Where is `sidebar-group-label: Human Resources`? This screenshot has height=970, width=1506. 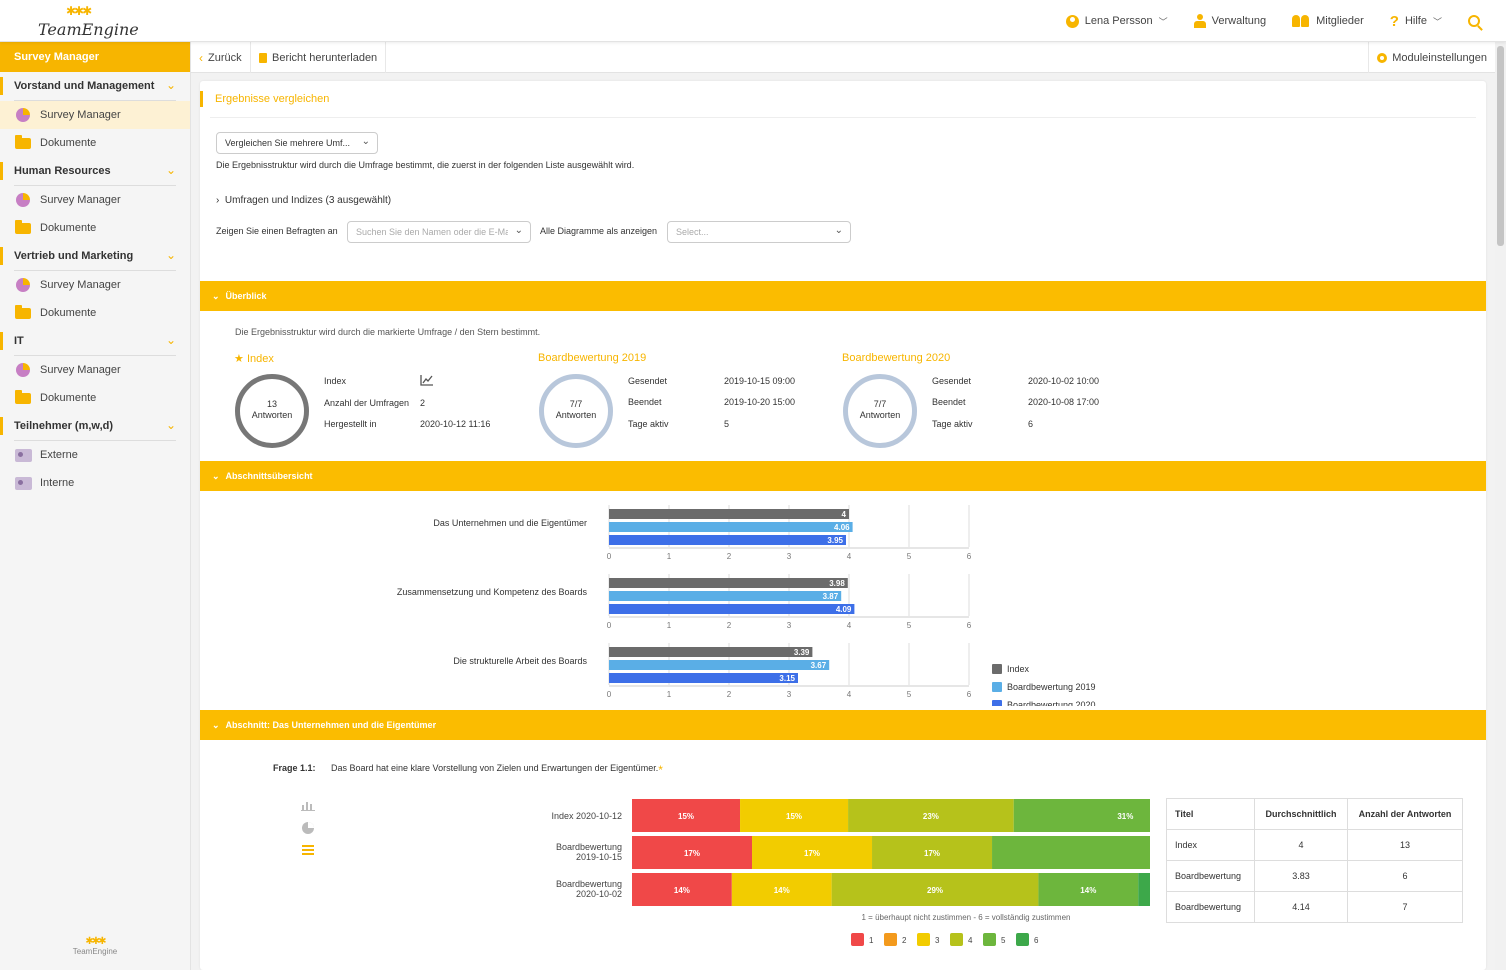
sidebar-group-label: Human Resources is located at coordinates (62, 171).